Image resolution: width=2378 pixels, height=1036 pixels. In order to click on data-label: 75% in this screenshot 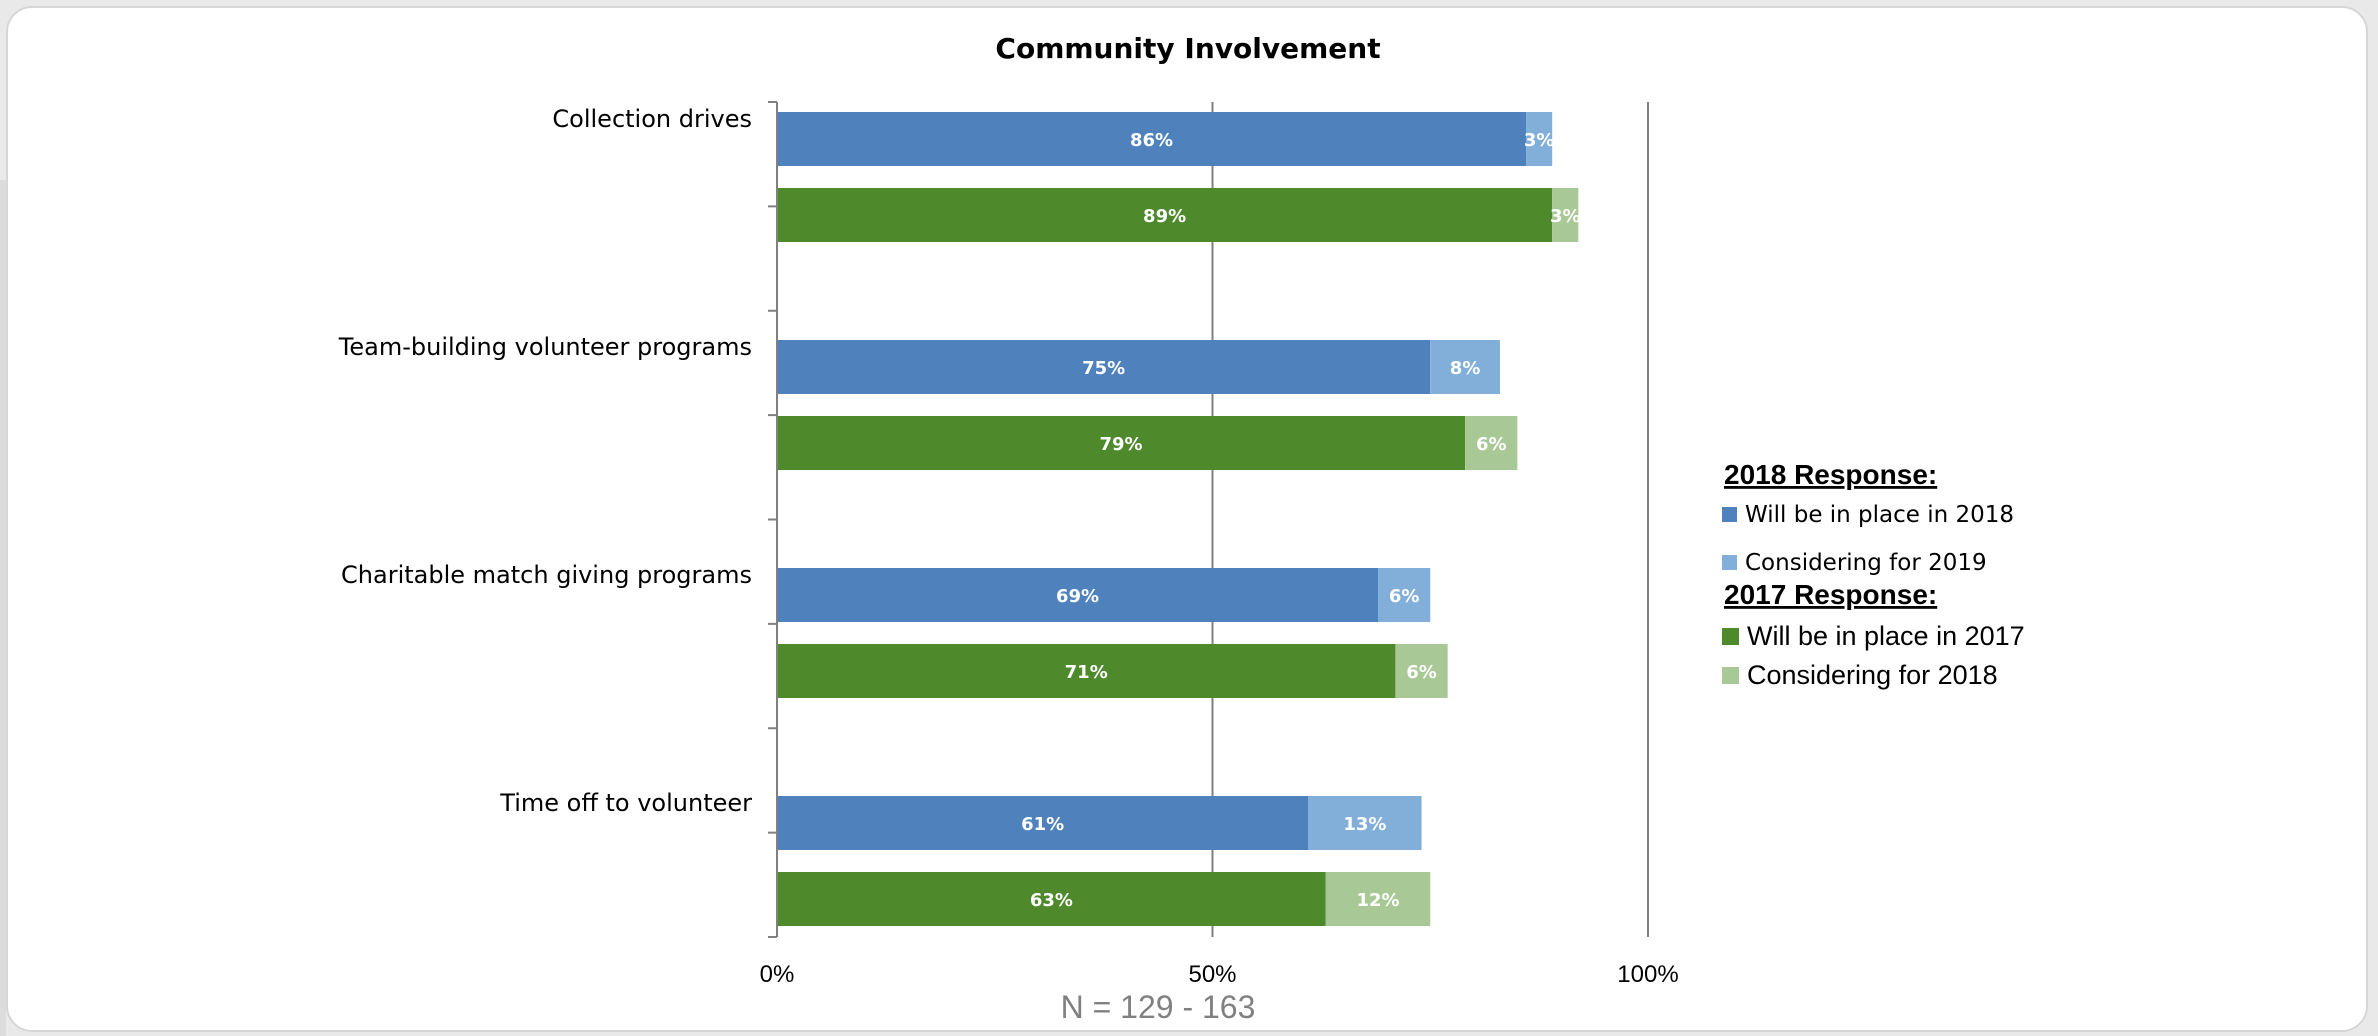, I will do `click(1103, 368)`.